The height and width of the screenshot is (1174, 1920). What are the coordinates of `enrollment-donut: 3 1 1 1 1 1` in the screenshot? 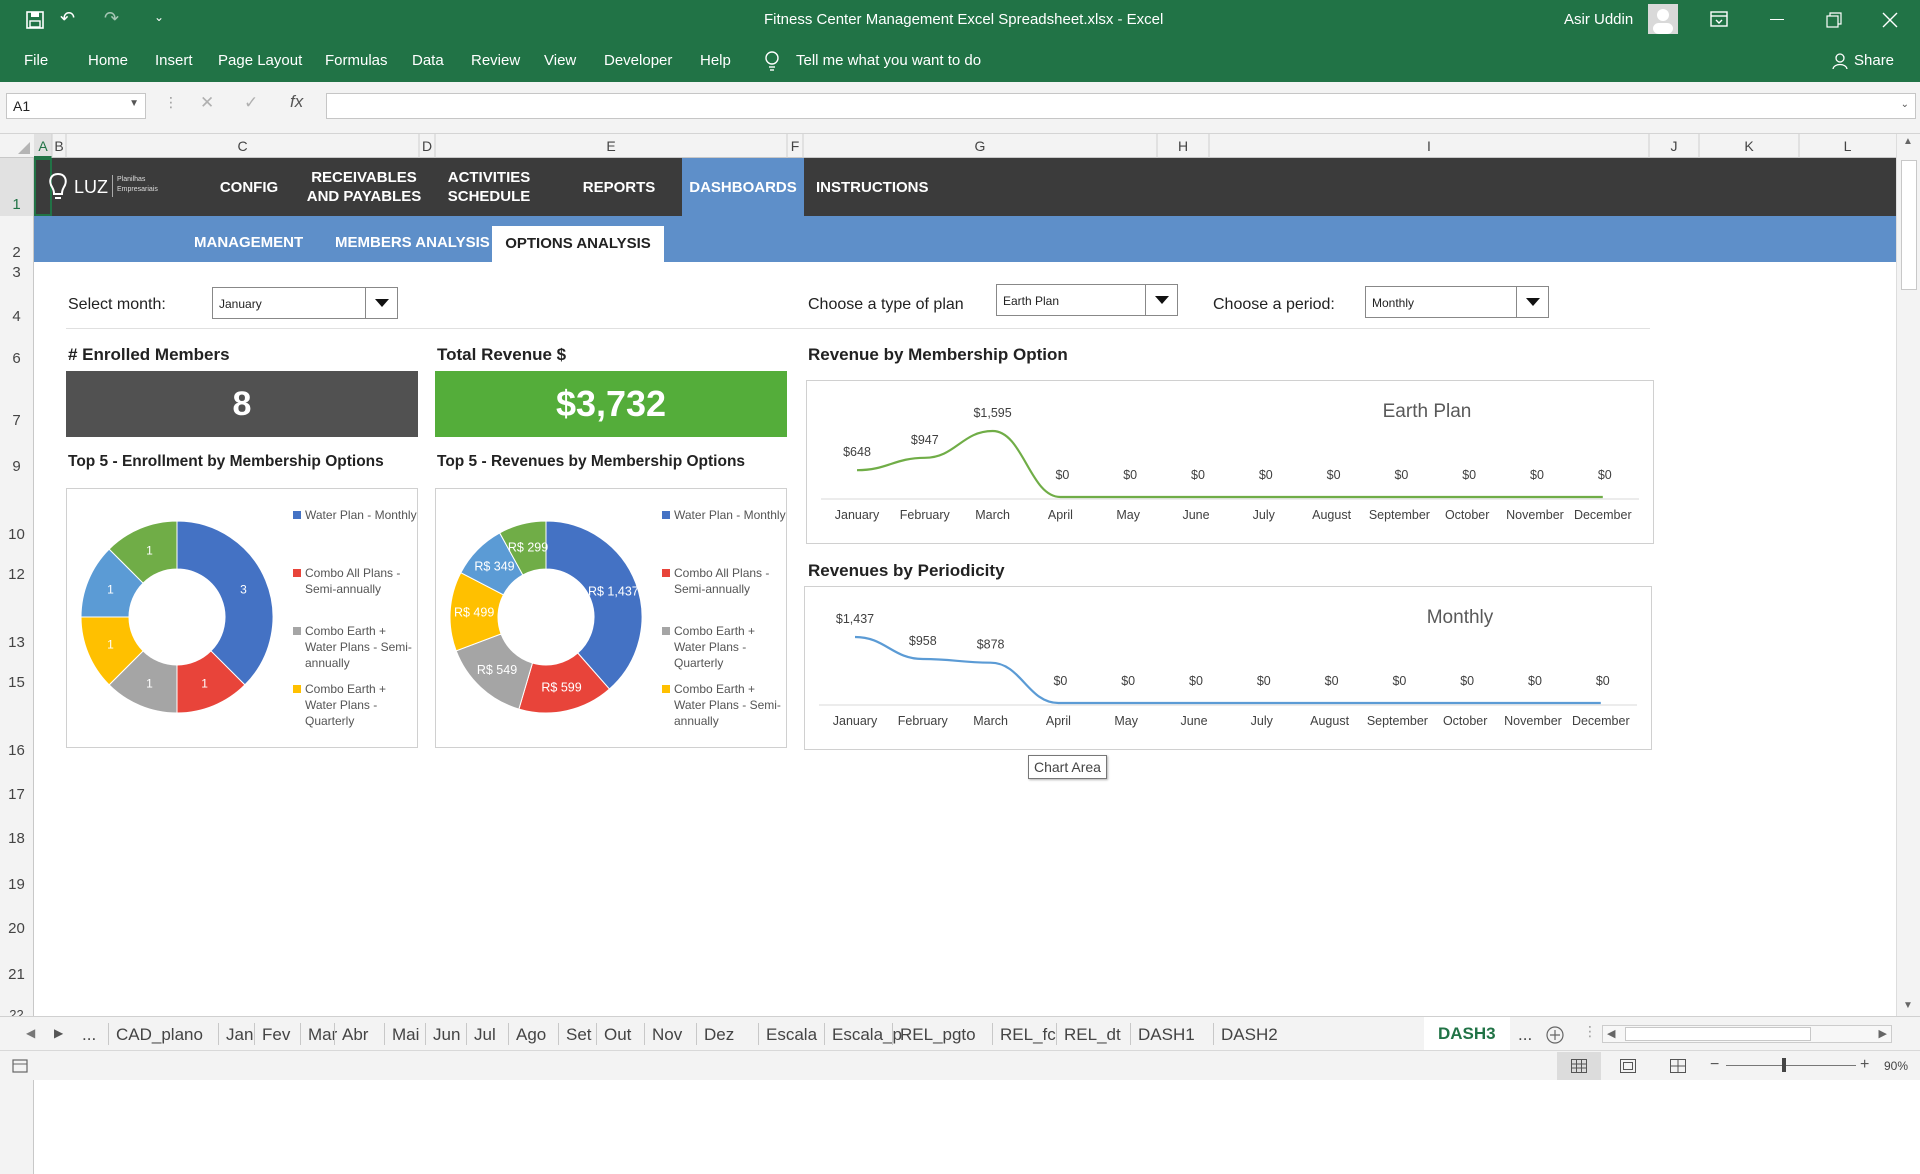 It's located at (177, 618).